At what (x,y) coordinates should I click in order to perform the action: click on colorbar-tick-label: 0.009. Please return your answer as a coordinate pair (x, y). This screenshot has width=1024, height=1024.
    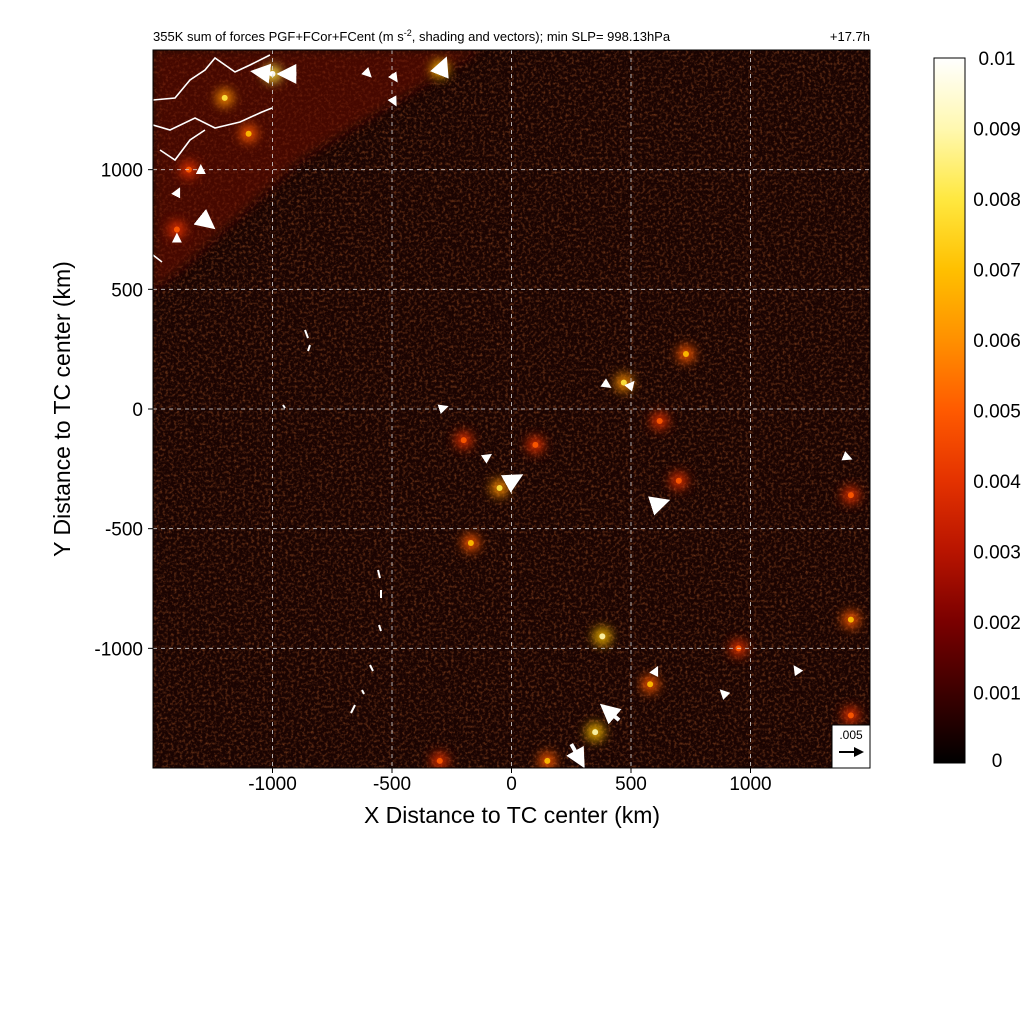
    Looking at the image, I should click on (997, 130).